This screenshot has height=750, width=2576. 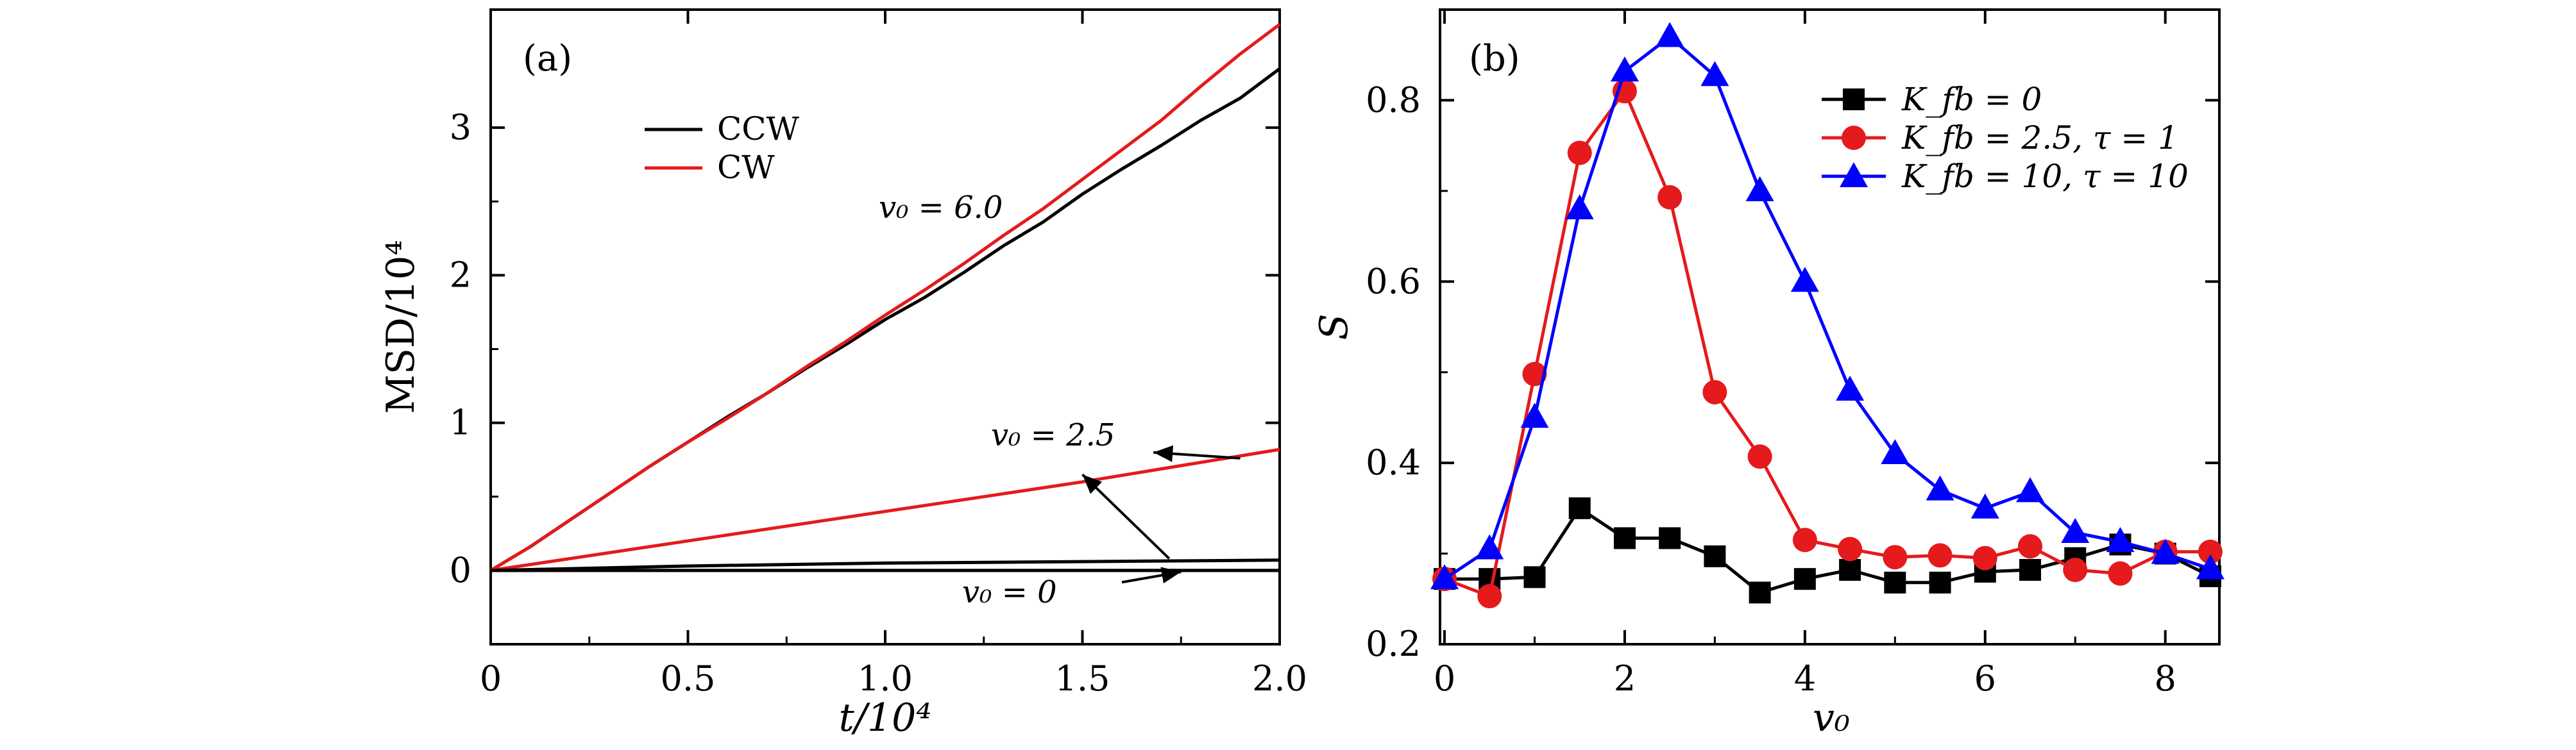 I want to click on panel-b-ylabel: S, so click(x=1334, y=327).